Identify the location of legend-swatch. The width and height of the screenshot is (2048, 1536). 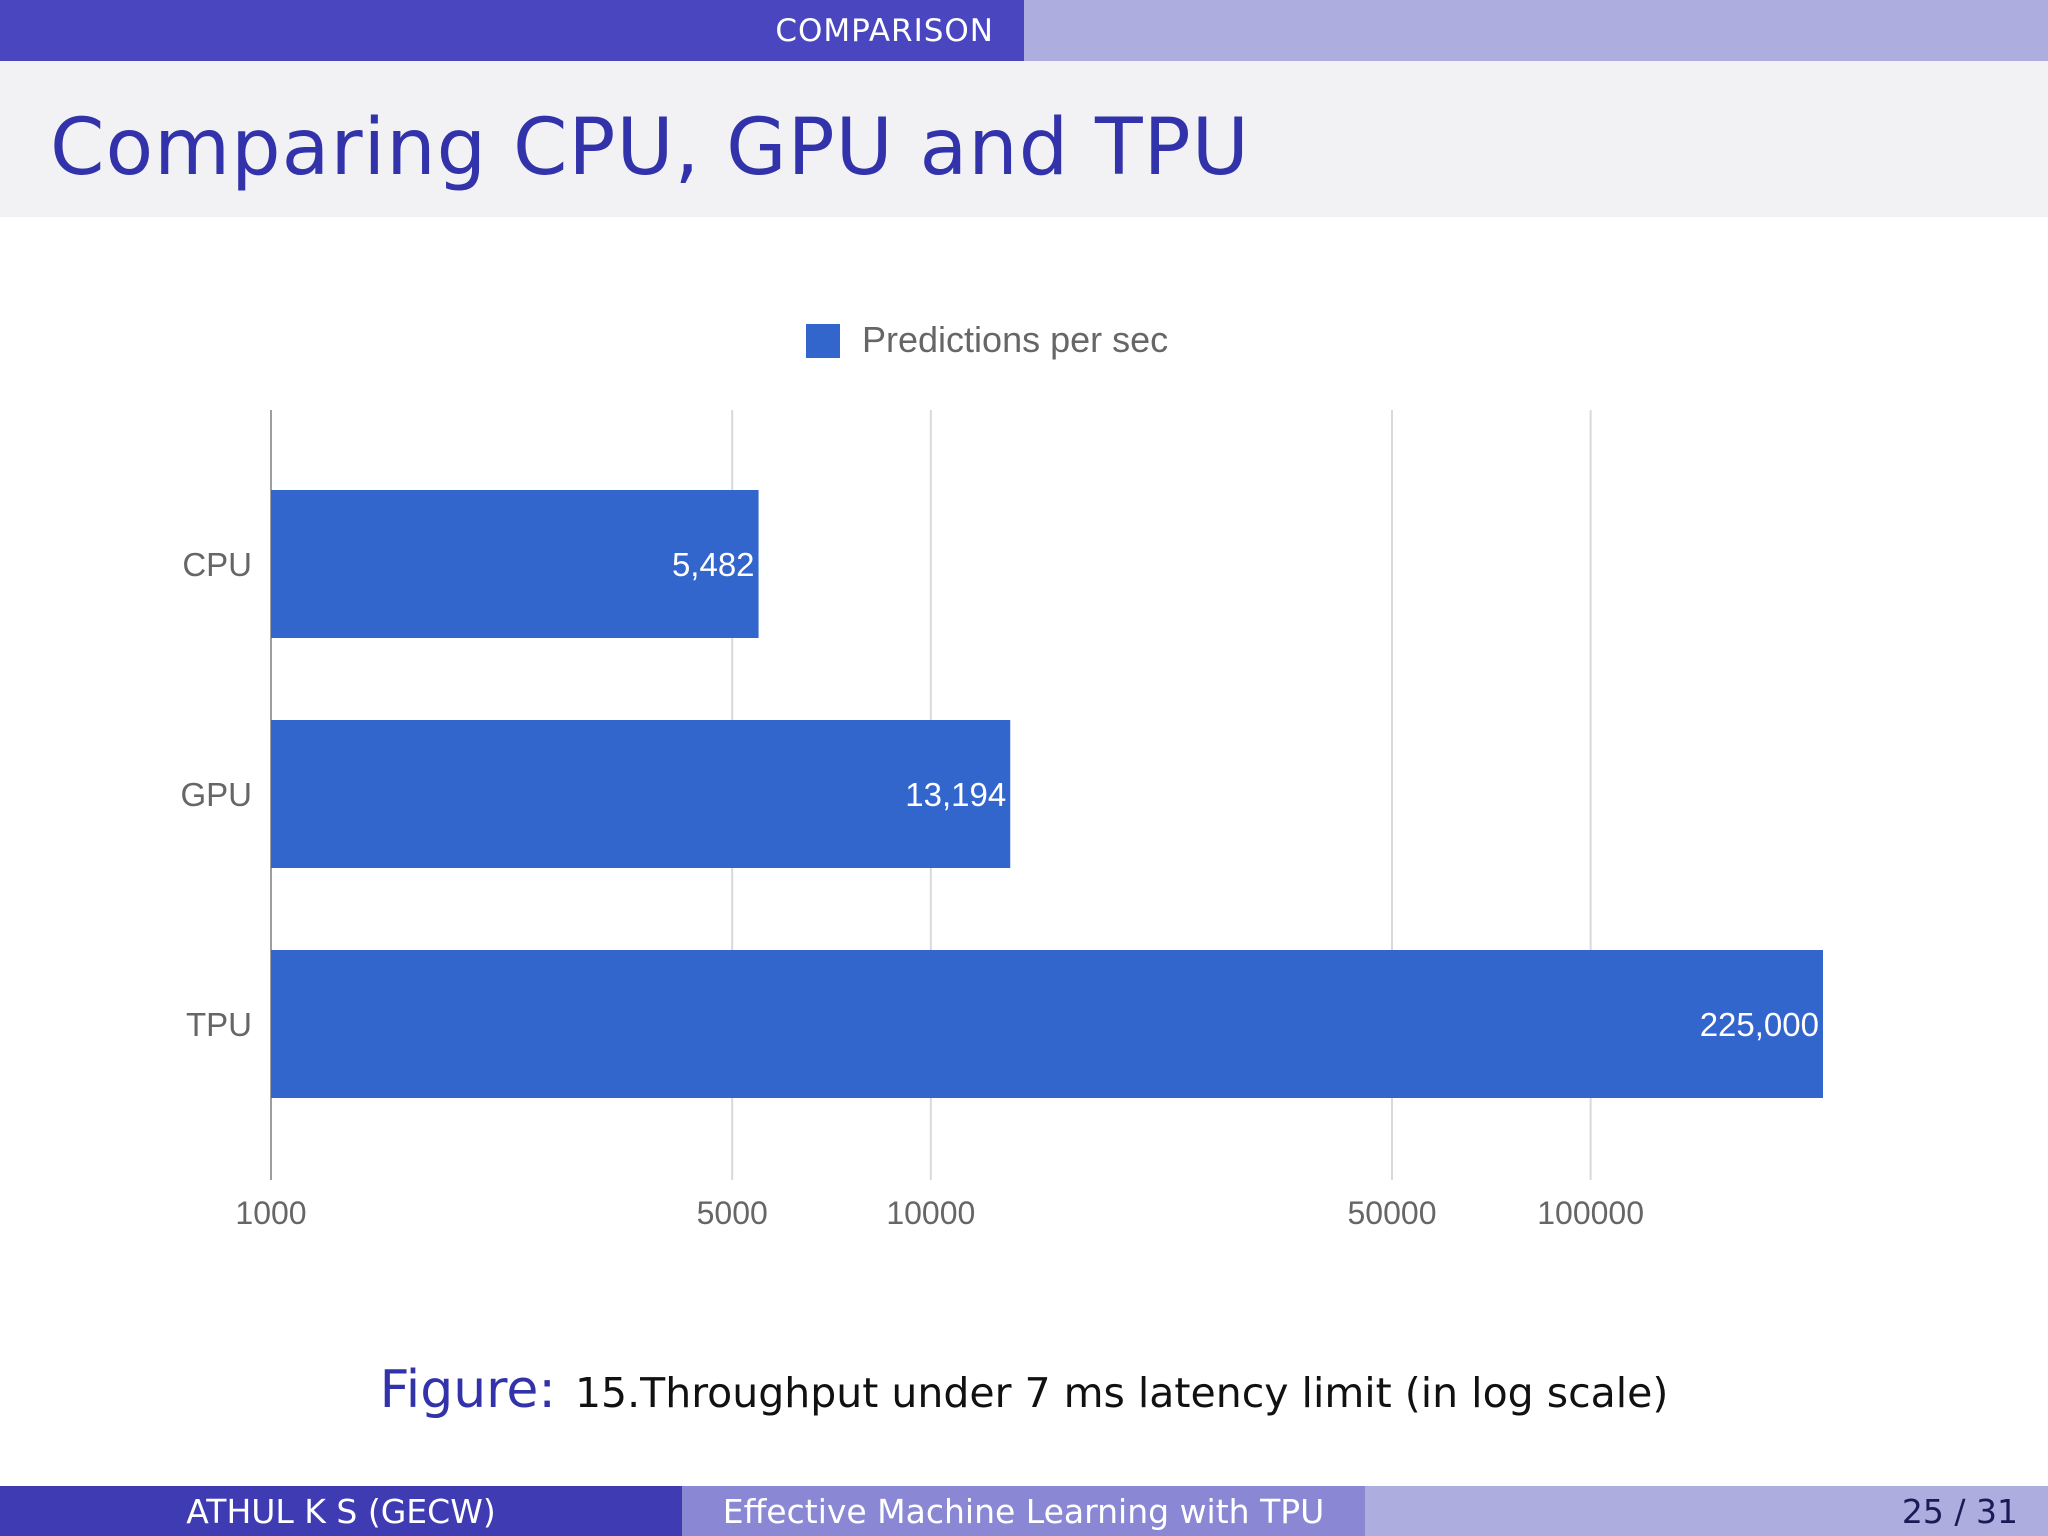
(823, 341).